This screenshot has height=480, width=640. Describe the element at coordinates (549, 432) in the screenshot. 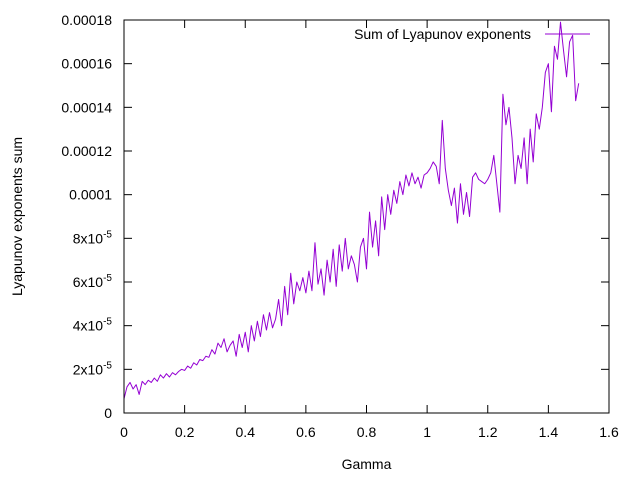

I see `x-tick-label: 1.4` at that location.